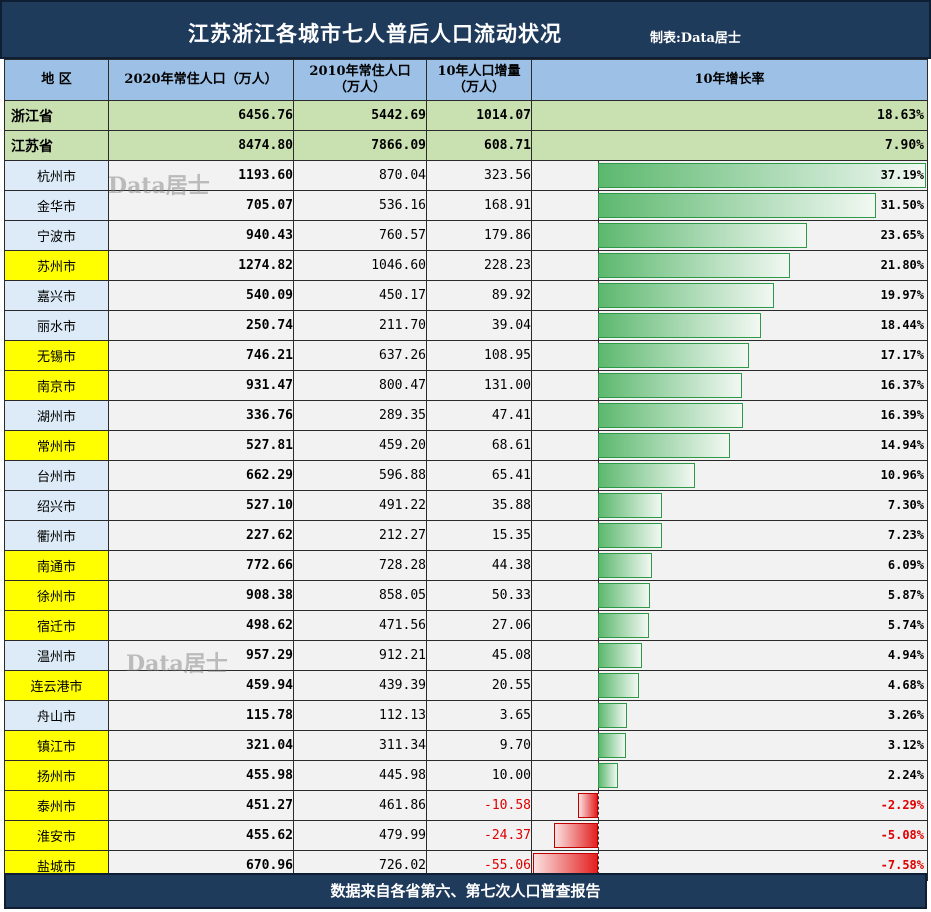 The width and height of the screenshot is (931, 912). I want to click on header-increase: 10年人口增量（万人）, so click(479, 80).